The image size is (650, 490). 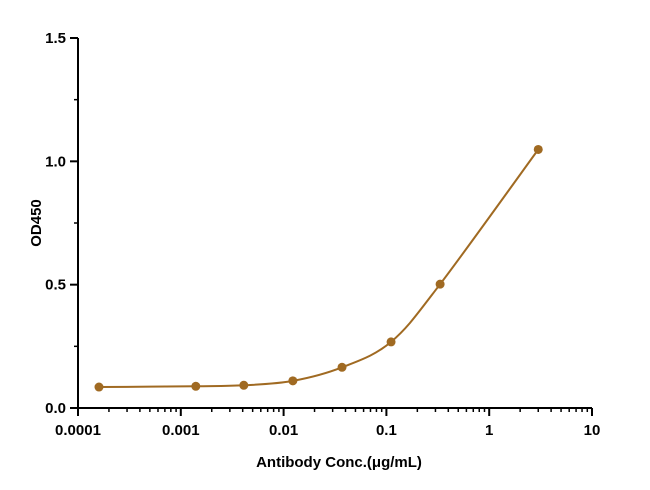 I want to click on x-tick-label: 0.01, so click(x=283, y=430).